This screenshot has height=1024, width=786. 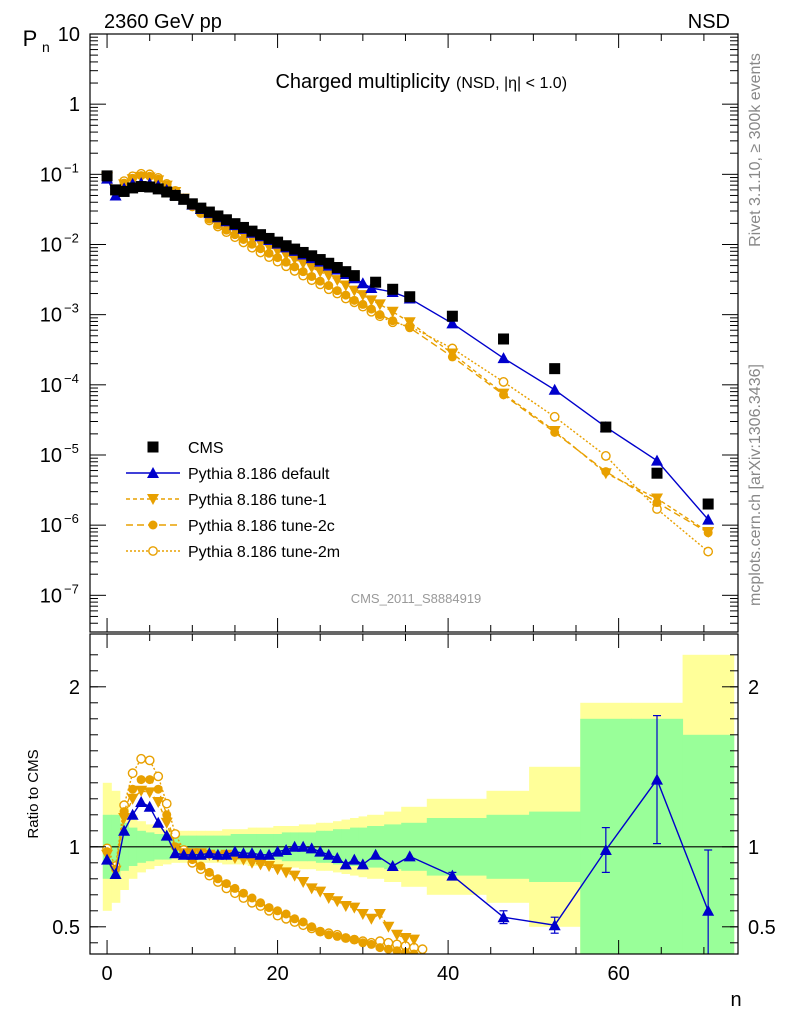 I want to click on y-tick-exponent: −6, so click(x=71, y=518).